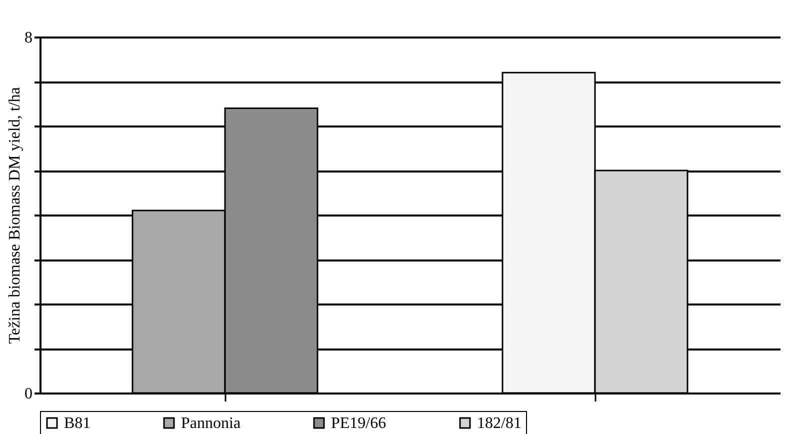 The height and width of the screenshot is (434, 807). Describe the element at coordinates (499, 423) in the screenshot. I see `legend-label: 182/81` at that location.